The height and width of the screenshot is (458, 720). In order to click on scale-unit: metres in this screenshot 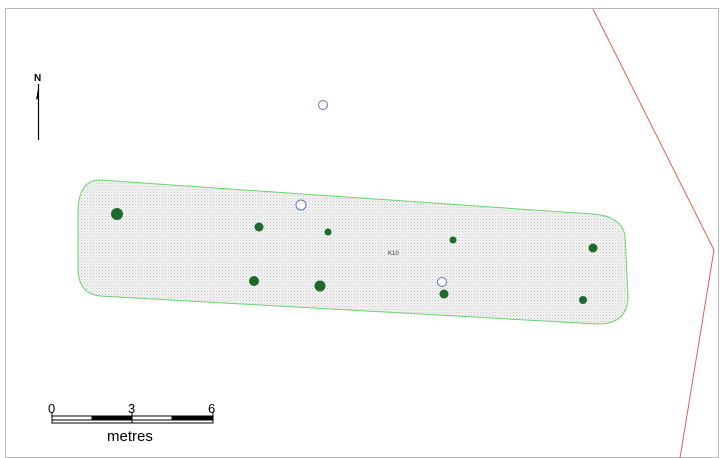, I will do `click(130, 436)`.